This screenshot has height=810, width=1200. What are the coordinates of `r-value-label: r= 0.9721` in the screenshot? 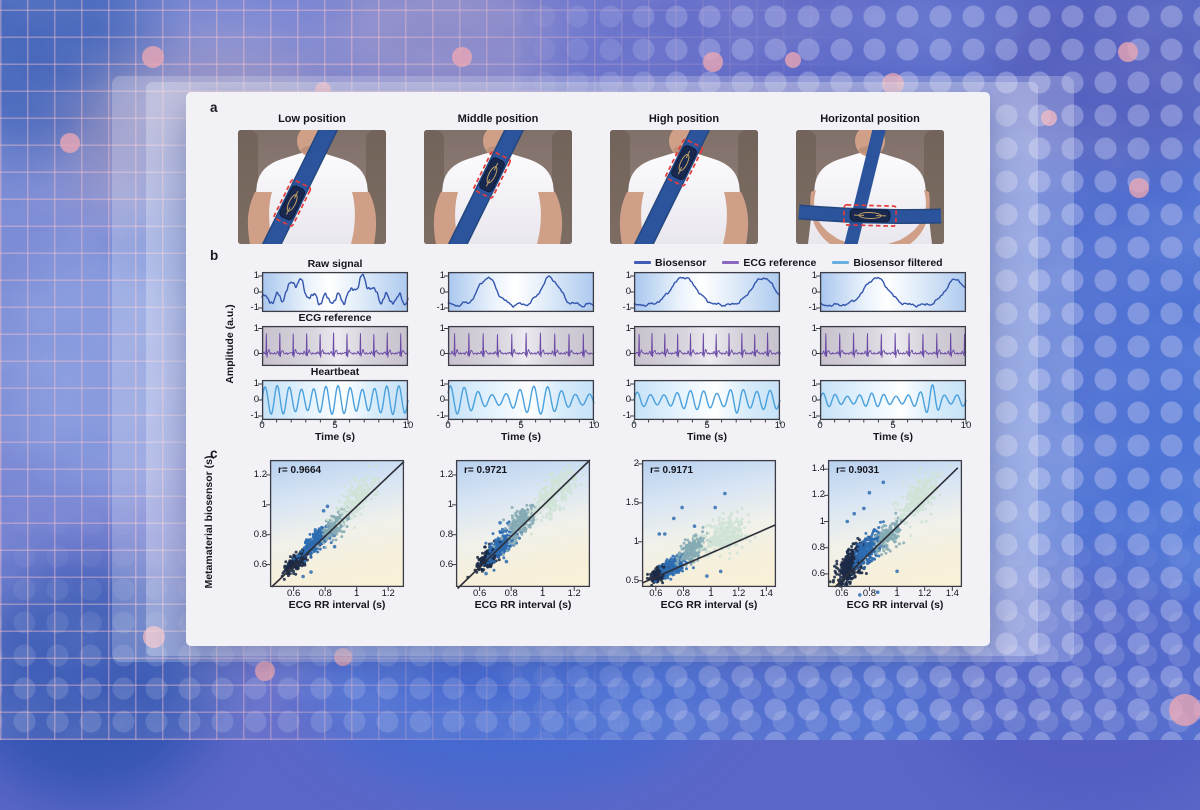 It's located at (485, 470).